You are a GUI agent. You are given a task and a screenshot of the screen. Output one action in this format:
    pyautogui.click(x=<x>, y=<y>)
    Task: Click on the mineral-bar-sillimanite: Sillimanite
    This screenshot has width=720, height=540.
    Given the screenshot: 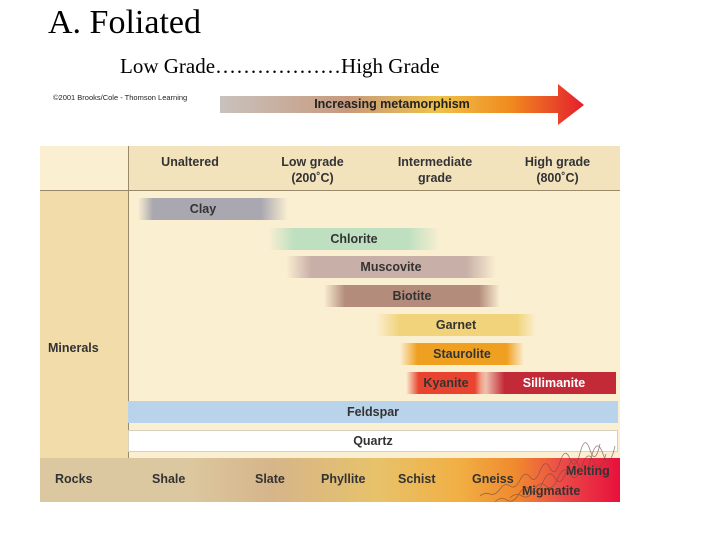 What is the action you would take?
    pyautogui.click(x=548, y=383)
    